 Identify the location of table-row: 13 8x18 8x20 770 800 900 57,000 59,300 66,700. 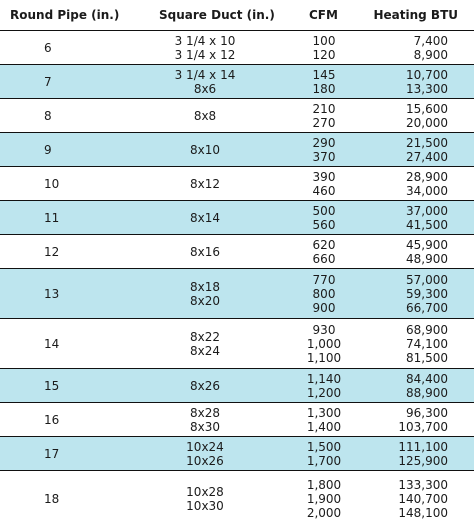
(237, 293).